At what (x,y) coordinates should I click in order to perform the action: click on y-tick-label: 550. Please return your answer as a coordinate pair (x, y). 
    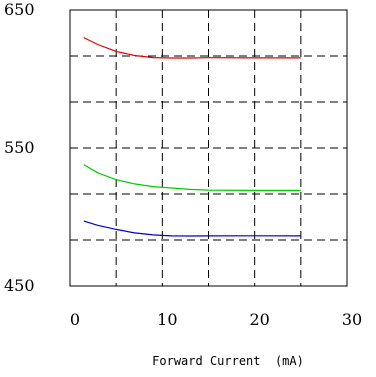
    Looking at the image, I should click on (19, 147).